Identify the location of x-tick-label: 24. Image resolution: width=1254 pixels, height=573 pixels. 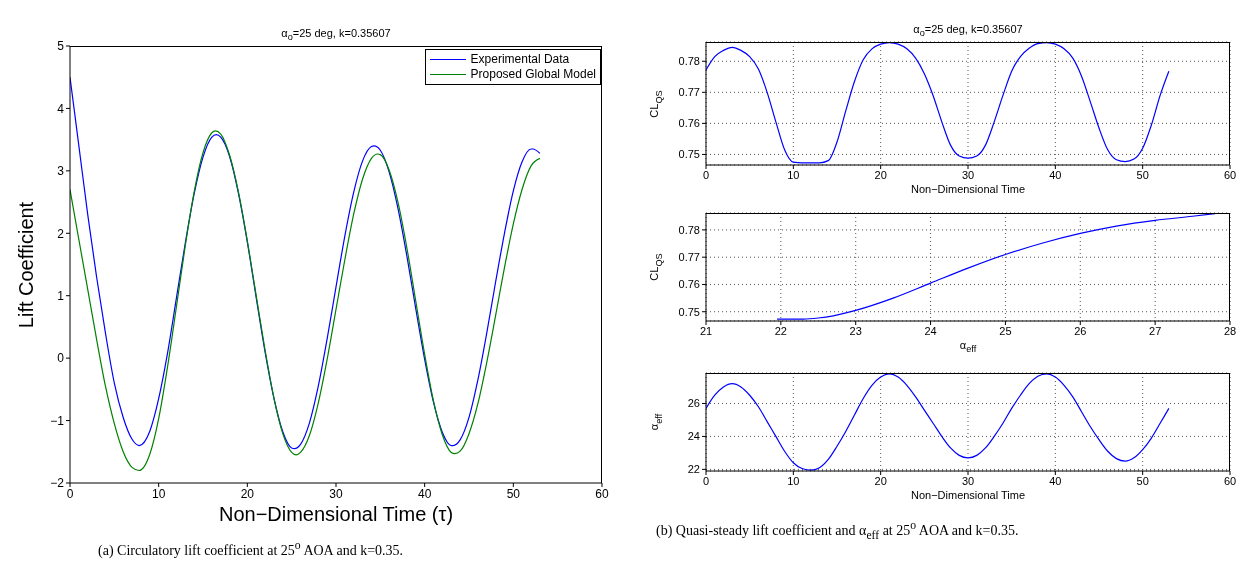
(930, 330).